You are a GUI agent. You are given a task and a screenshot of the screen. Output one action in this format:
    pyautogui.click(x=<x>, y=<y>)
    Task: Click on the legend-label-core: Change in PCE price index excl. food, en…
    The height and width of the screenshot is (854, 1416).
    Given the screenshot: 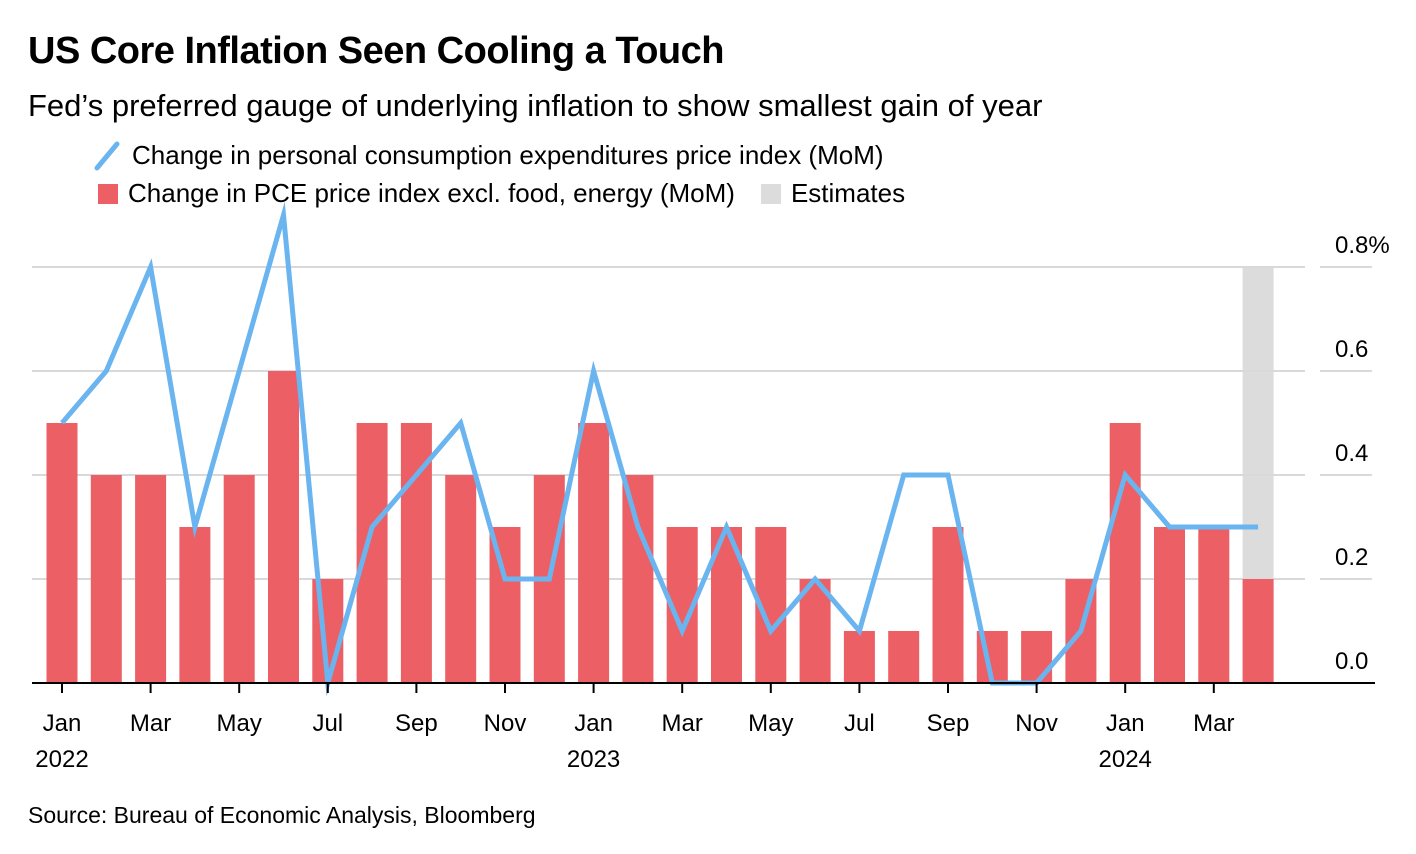 What is the action you would take?
    pyautogui.click(x=431, y=193)
    